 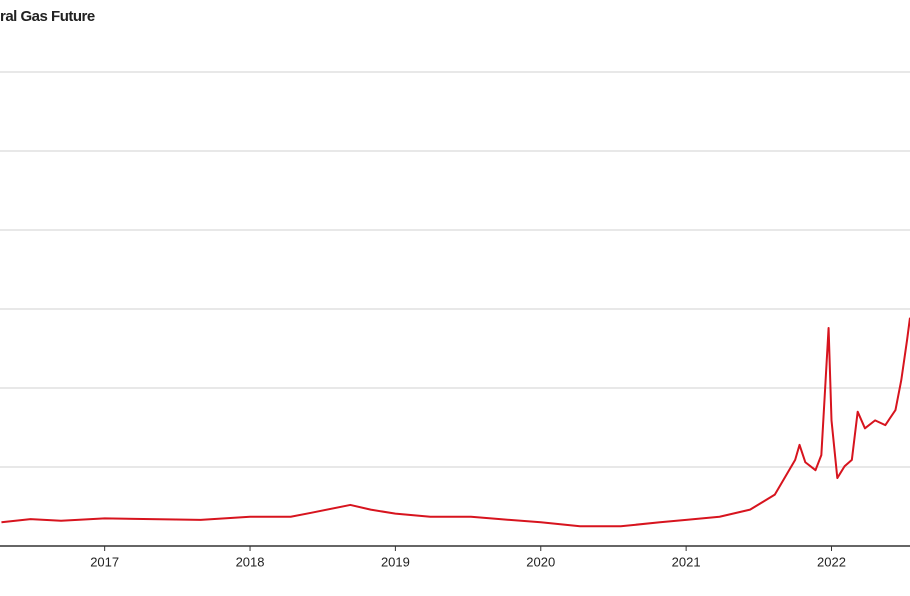 What do you see at coordinates (250, 561) in the screenshot?
I see `x-tick-label: 2018` at bounding box center [250, 561].